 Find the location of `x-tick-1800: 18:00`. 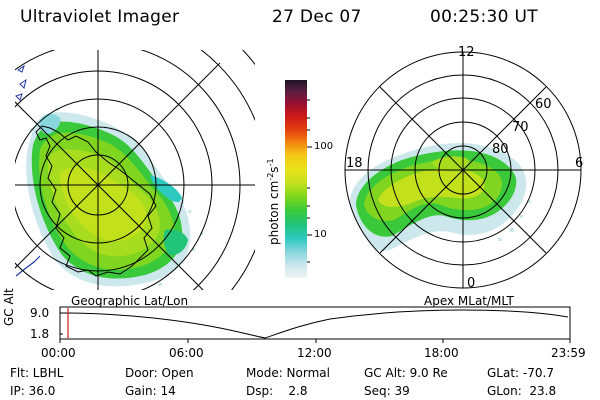

x-tick-1800: 18:00 is located at coordinates (441, 353).